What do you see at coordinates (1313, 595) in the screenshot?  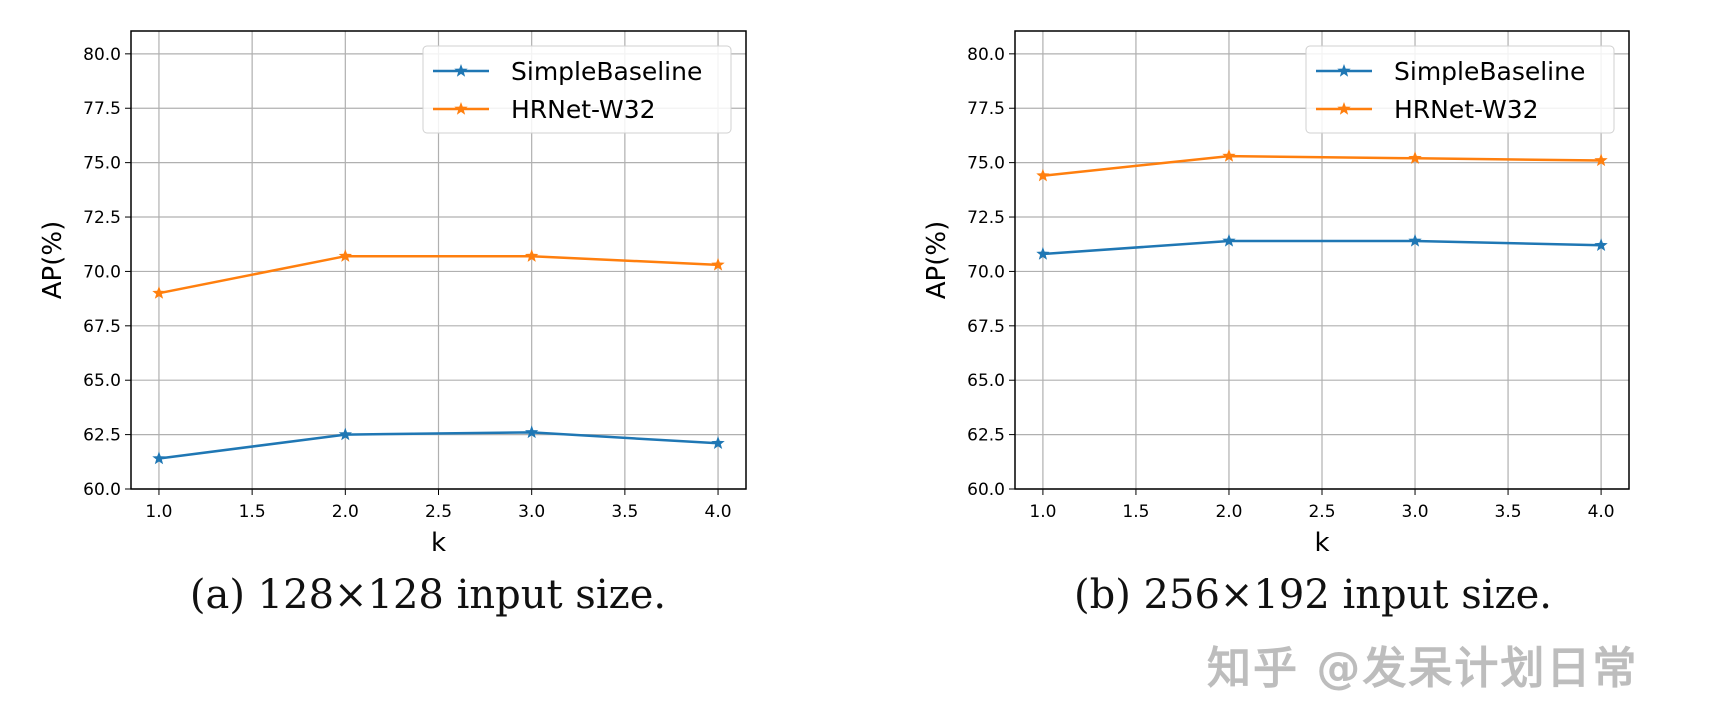 I see `caption-b: (b) 256×192 input size.` at bounding box center [1313, 595].